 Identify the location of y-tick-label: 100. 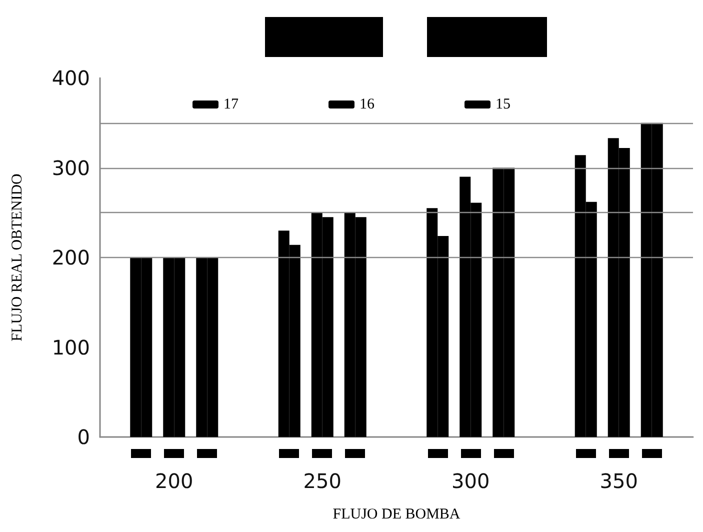
(71, 347).